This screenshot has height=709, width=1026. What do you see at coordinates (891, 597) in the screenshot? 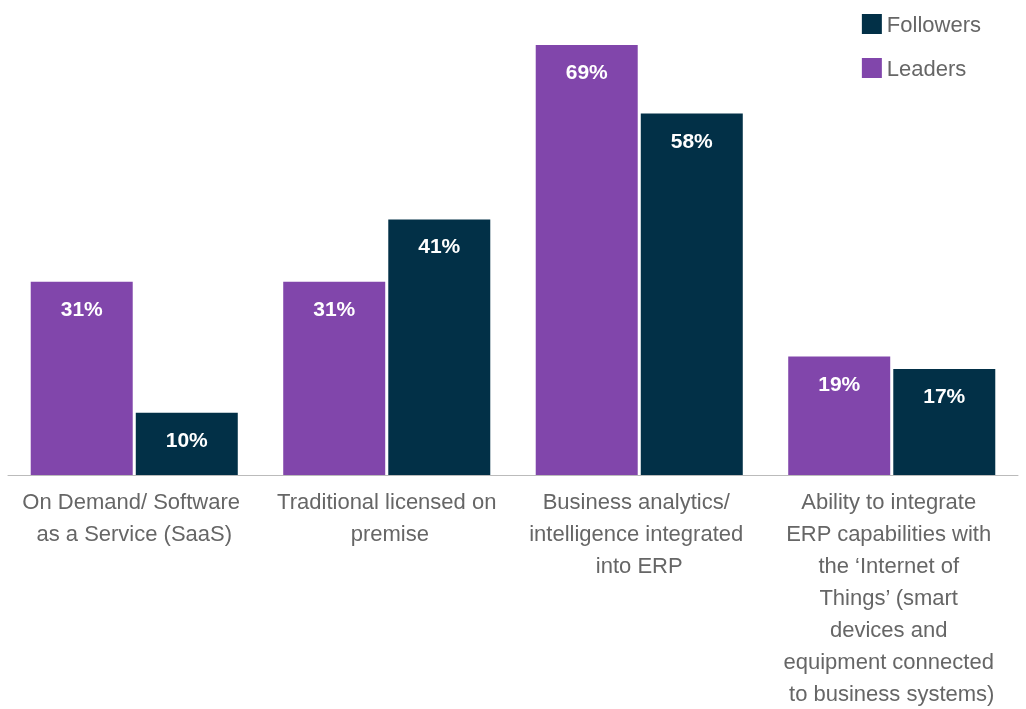
I see `x-tick-label: Ability to integrate ERP capabilities with the ‘Internet of Things’ (smart devices and equipment connected to business systems)` at bounding box center [891, 597].